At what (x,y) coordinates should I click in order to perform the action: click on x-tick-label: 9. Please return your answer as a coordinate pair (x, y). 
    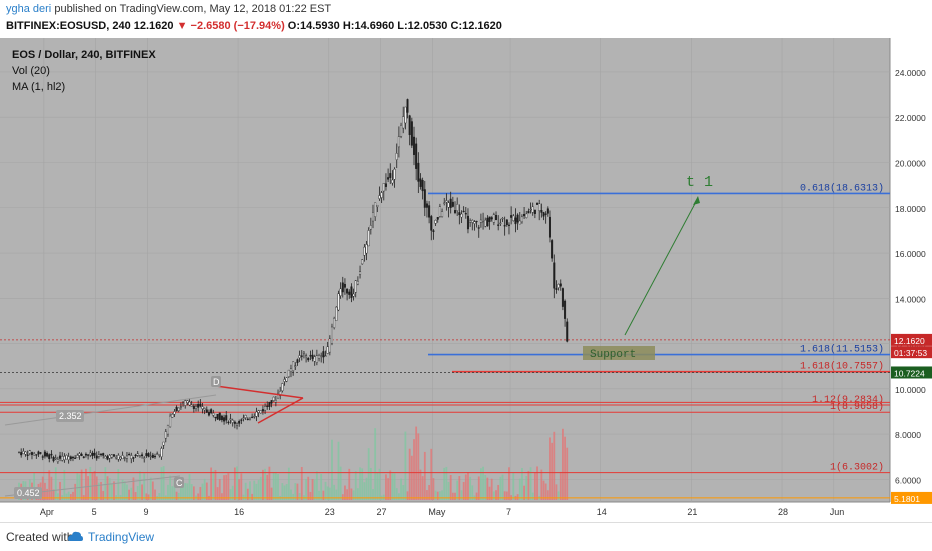
    Looking at the image, I should click on (145, 512).